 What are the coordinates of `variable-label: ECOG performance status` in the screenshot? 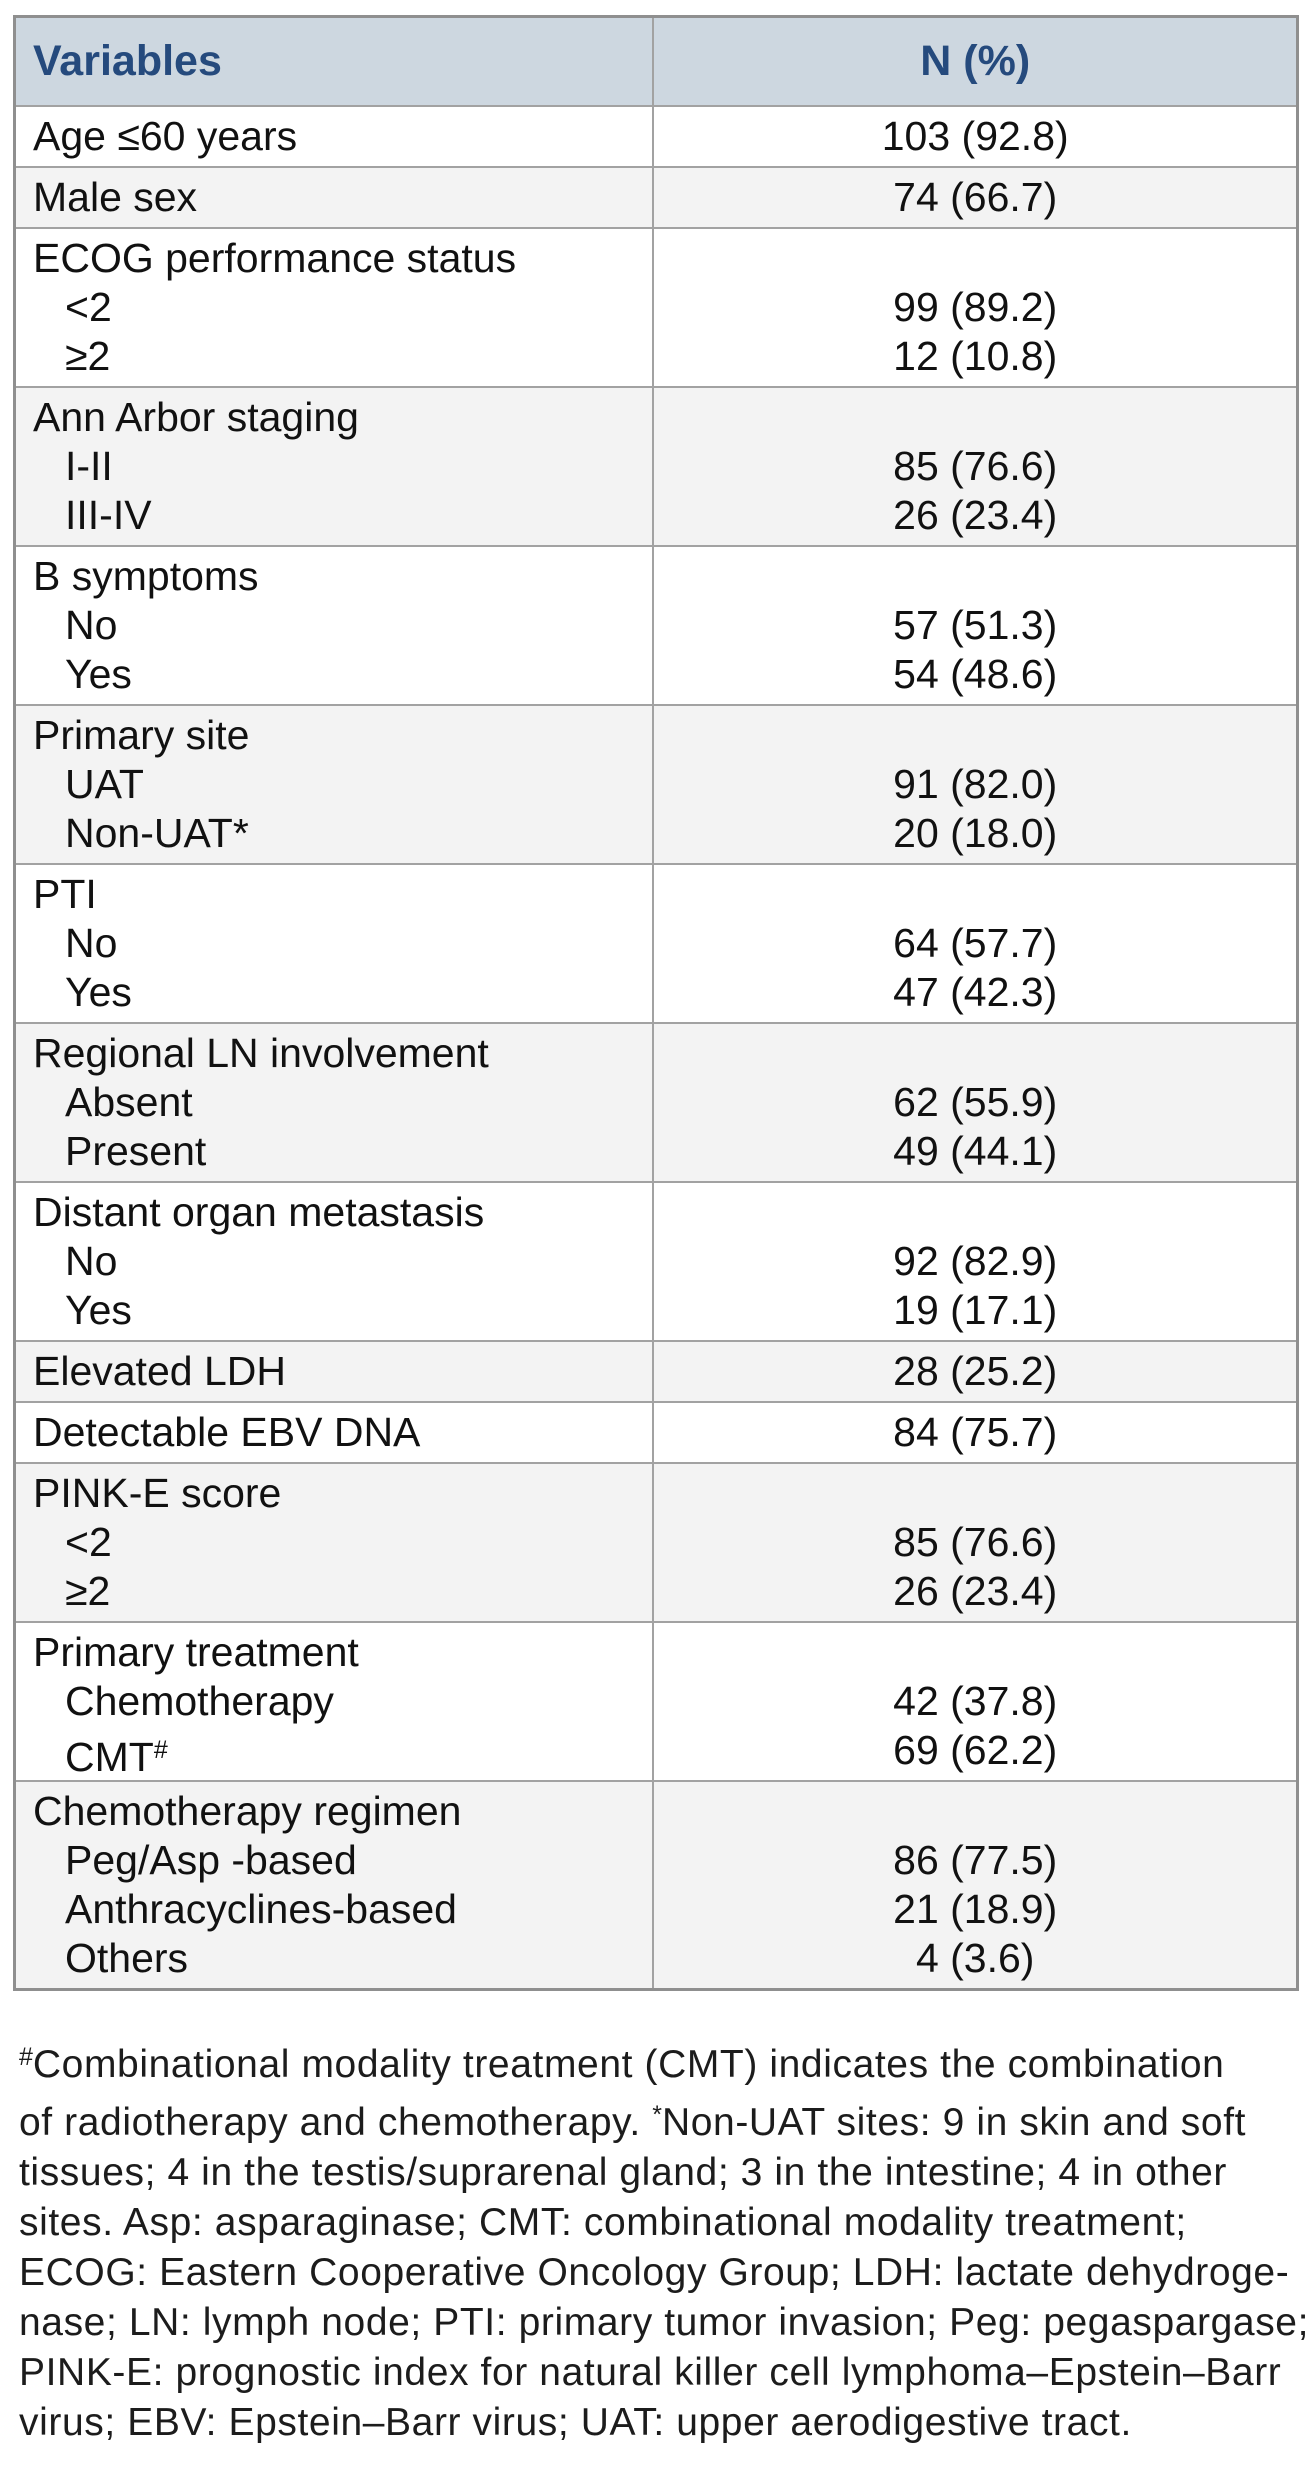 It's located at (275, 258).